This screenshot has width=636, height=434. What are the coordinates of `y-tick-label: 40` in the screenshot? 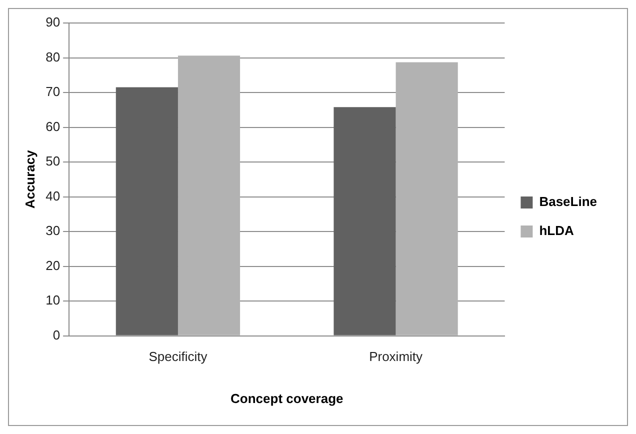 It's located at (53, 196).